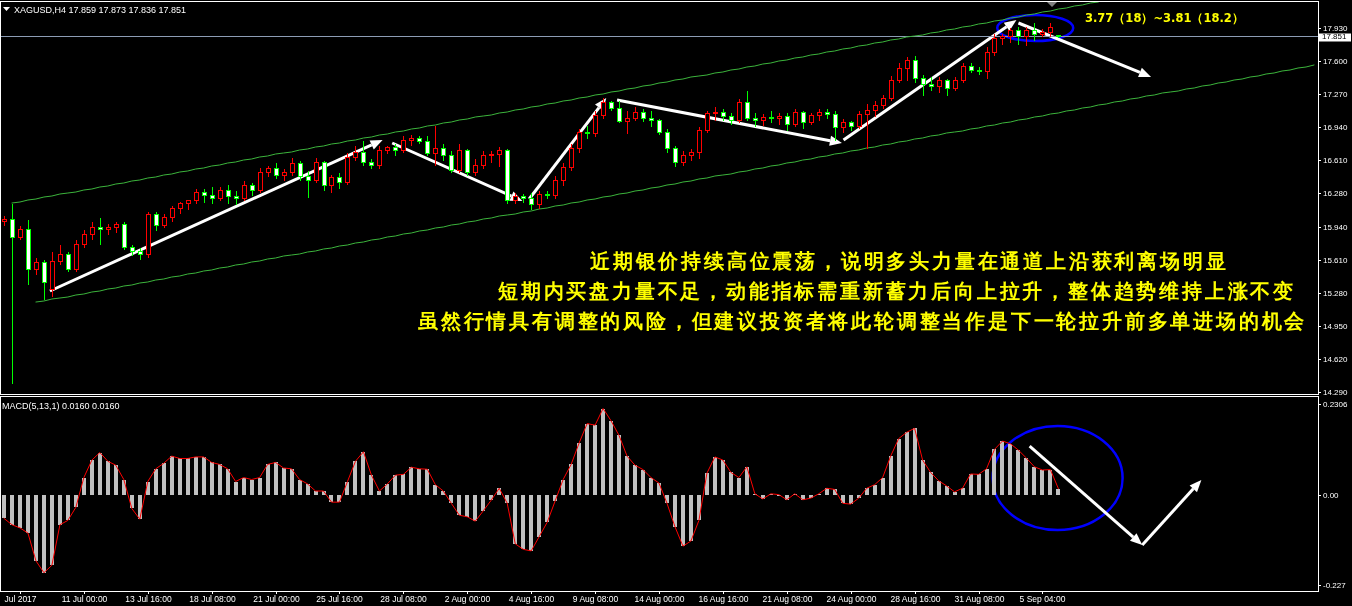  What do you see at coordinates (1335, 586) in the screenshot?
I see `y-tick-label: -0.227` at bounding box center [1335, 586].